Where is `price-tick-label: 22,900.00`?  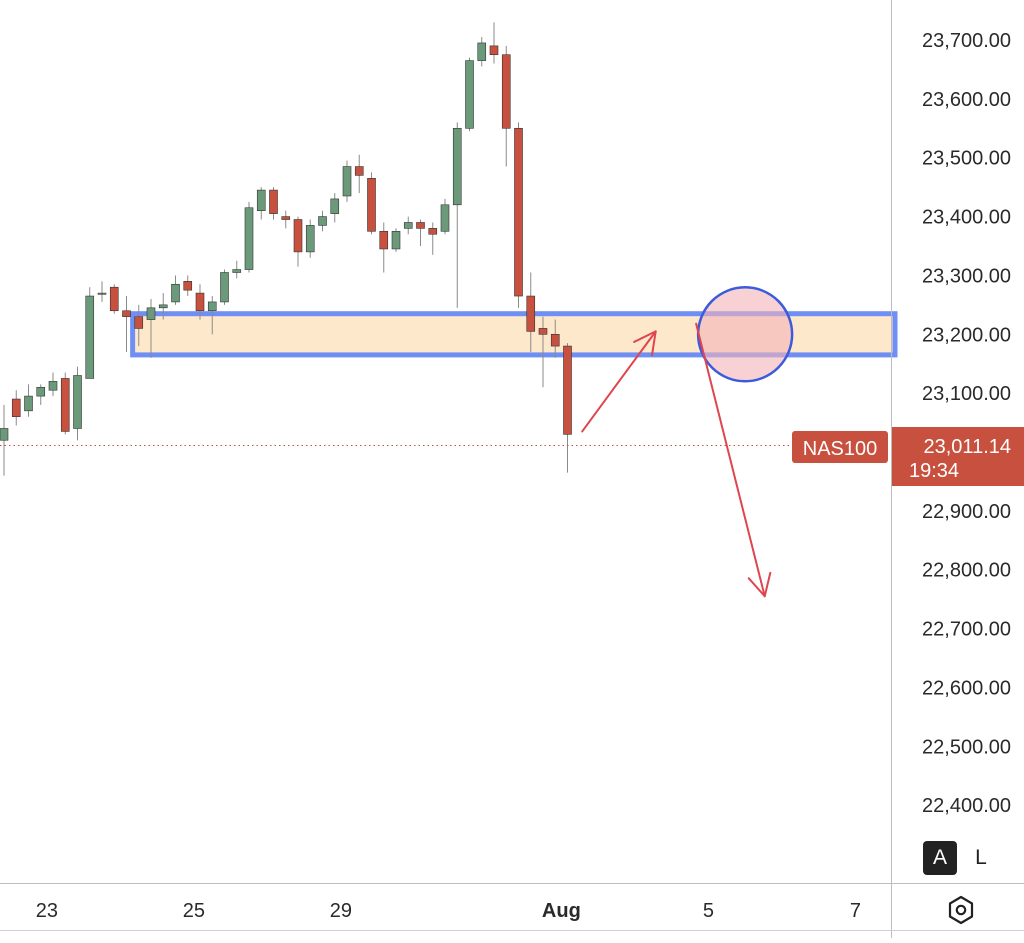
price-tick-label: 22,900.00 is located at coordinates (966, 512).